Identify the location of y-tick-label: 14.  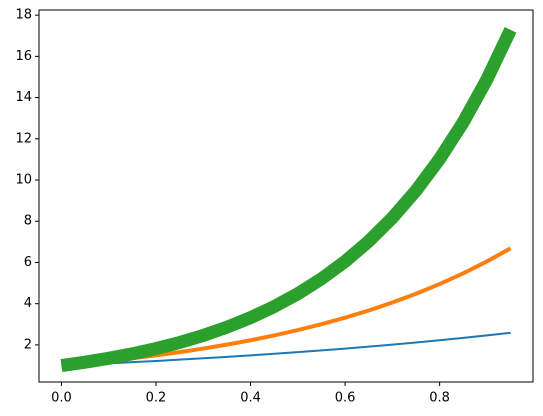
(23, 97).